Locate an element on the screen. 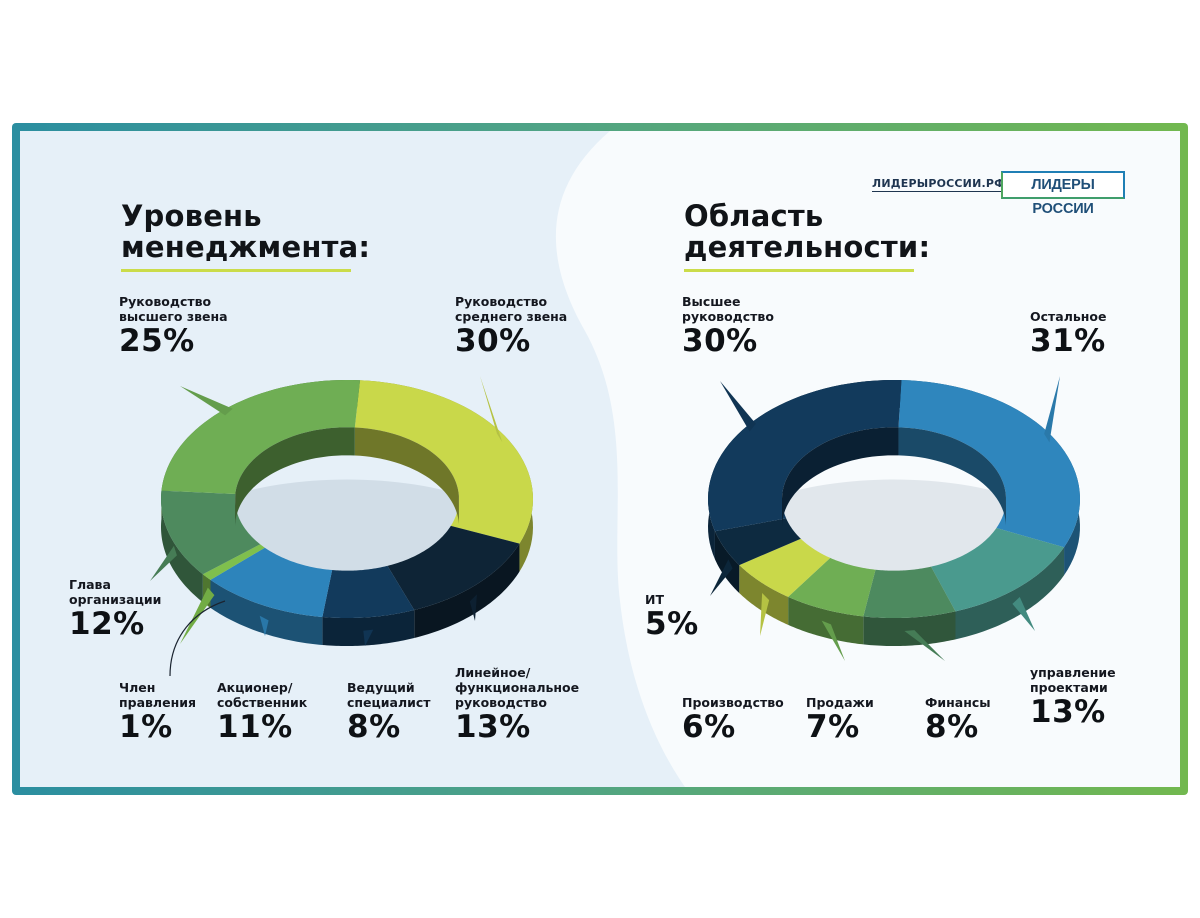  label-caption: Продажи is located at coordinates (840, 702).